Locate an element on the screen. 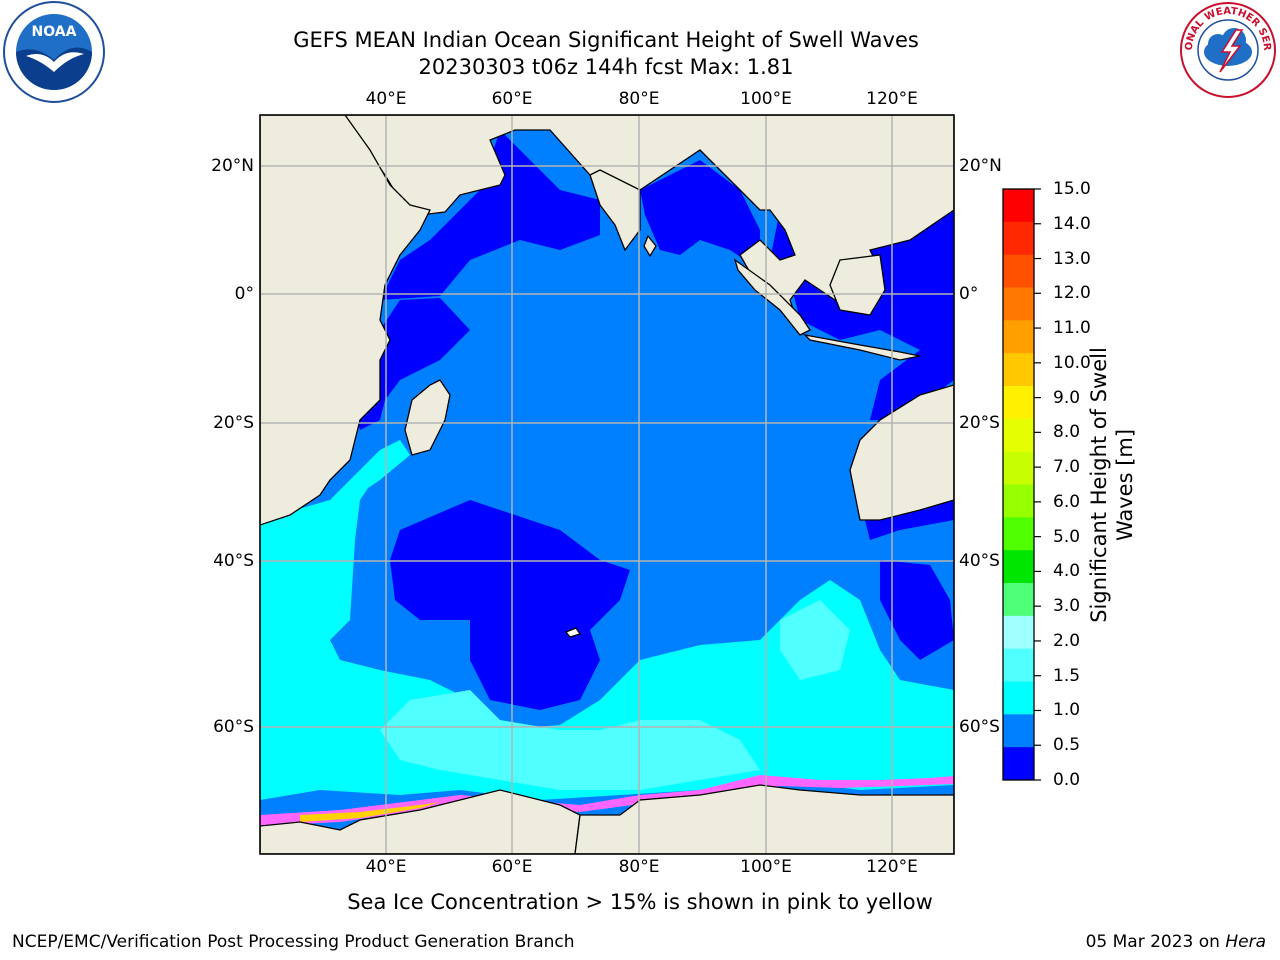  lon-tick-bottom: 120°E is located at coordinates (892, 867).